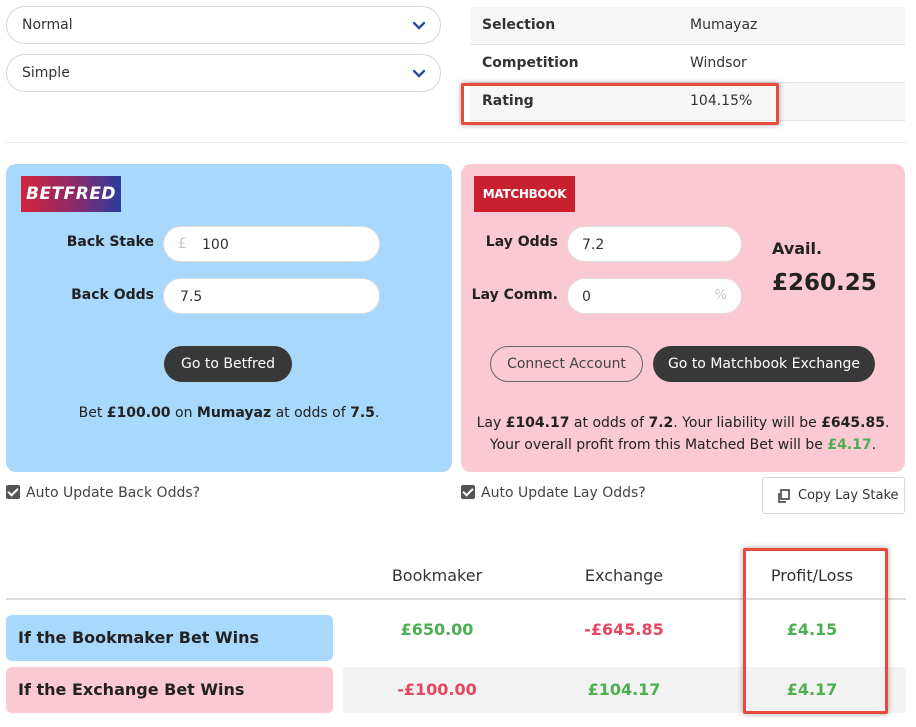 Image resolution: width=916 pixels, height=727 pixels. I want to click on back-stake-input: £ 100, so click(271, 244).